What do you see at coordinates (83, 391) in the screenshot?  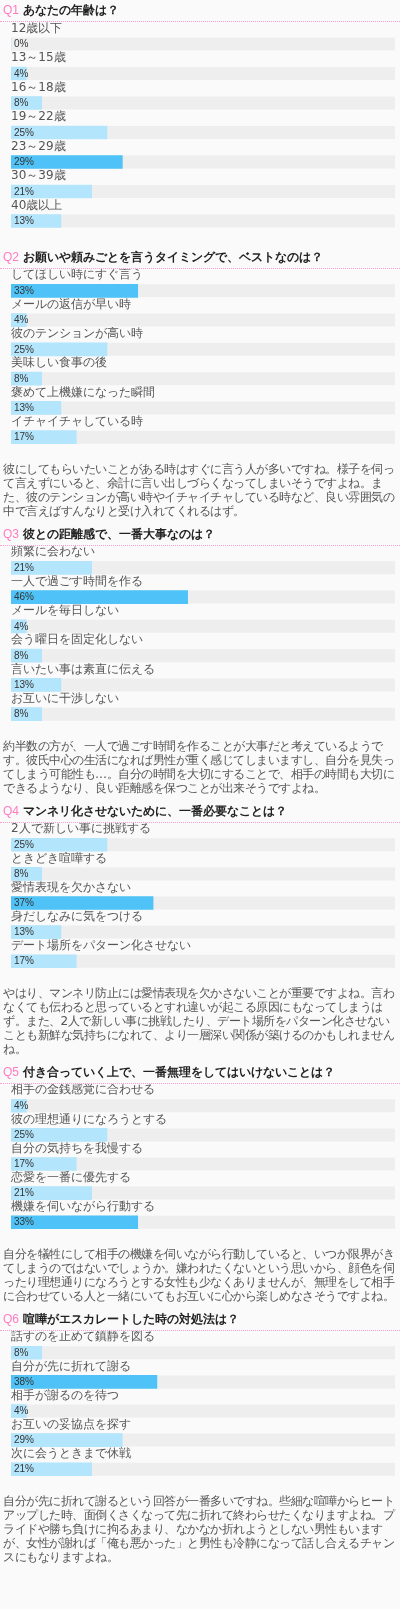 I see `y-tick-label: 褒めて上機嫌になった瞬間` at bounding box center [83, 391].